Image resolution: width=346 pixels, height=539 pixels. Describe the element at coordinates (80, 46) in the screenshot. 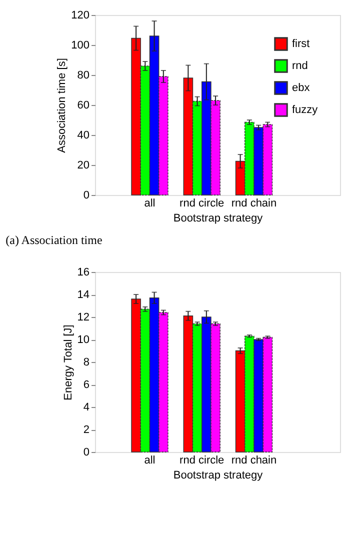

I see `y-tick-label: 100` at that location.